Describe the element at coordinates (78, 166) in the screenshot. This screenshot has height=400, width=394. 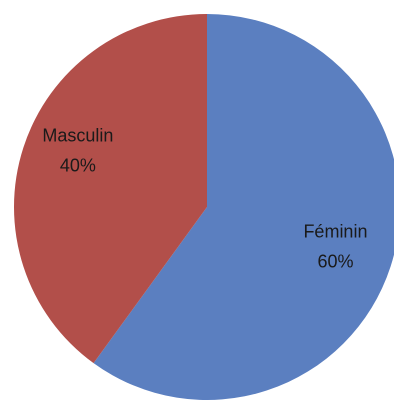
I see `pie-label-percent-masculin: 40%` at that location.